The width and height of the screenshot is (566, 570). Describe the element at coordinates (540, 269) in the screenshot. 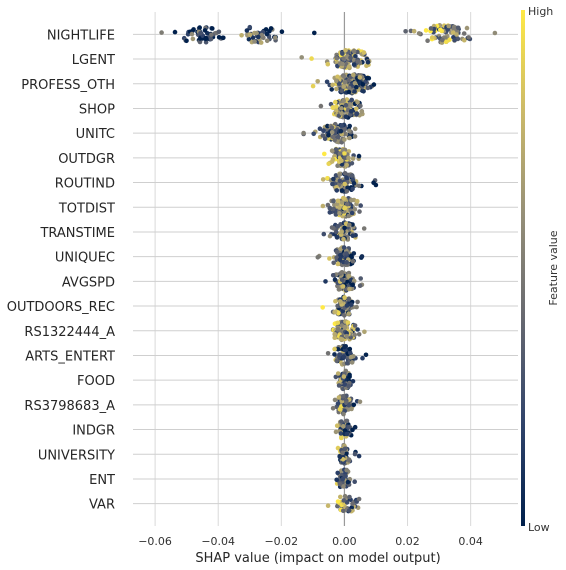

I see `colorbar: High Low Feature value` at that location.